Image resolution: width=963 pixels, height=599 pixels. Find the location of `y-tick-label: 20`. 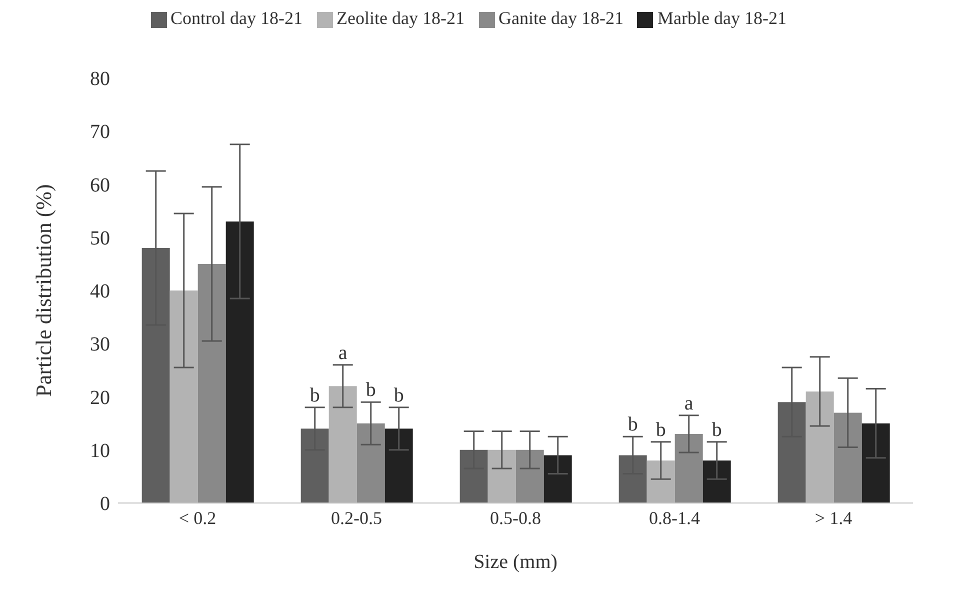

y-tick-label: 20 is located at coordinates (100, 397).